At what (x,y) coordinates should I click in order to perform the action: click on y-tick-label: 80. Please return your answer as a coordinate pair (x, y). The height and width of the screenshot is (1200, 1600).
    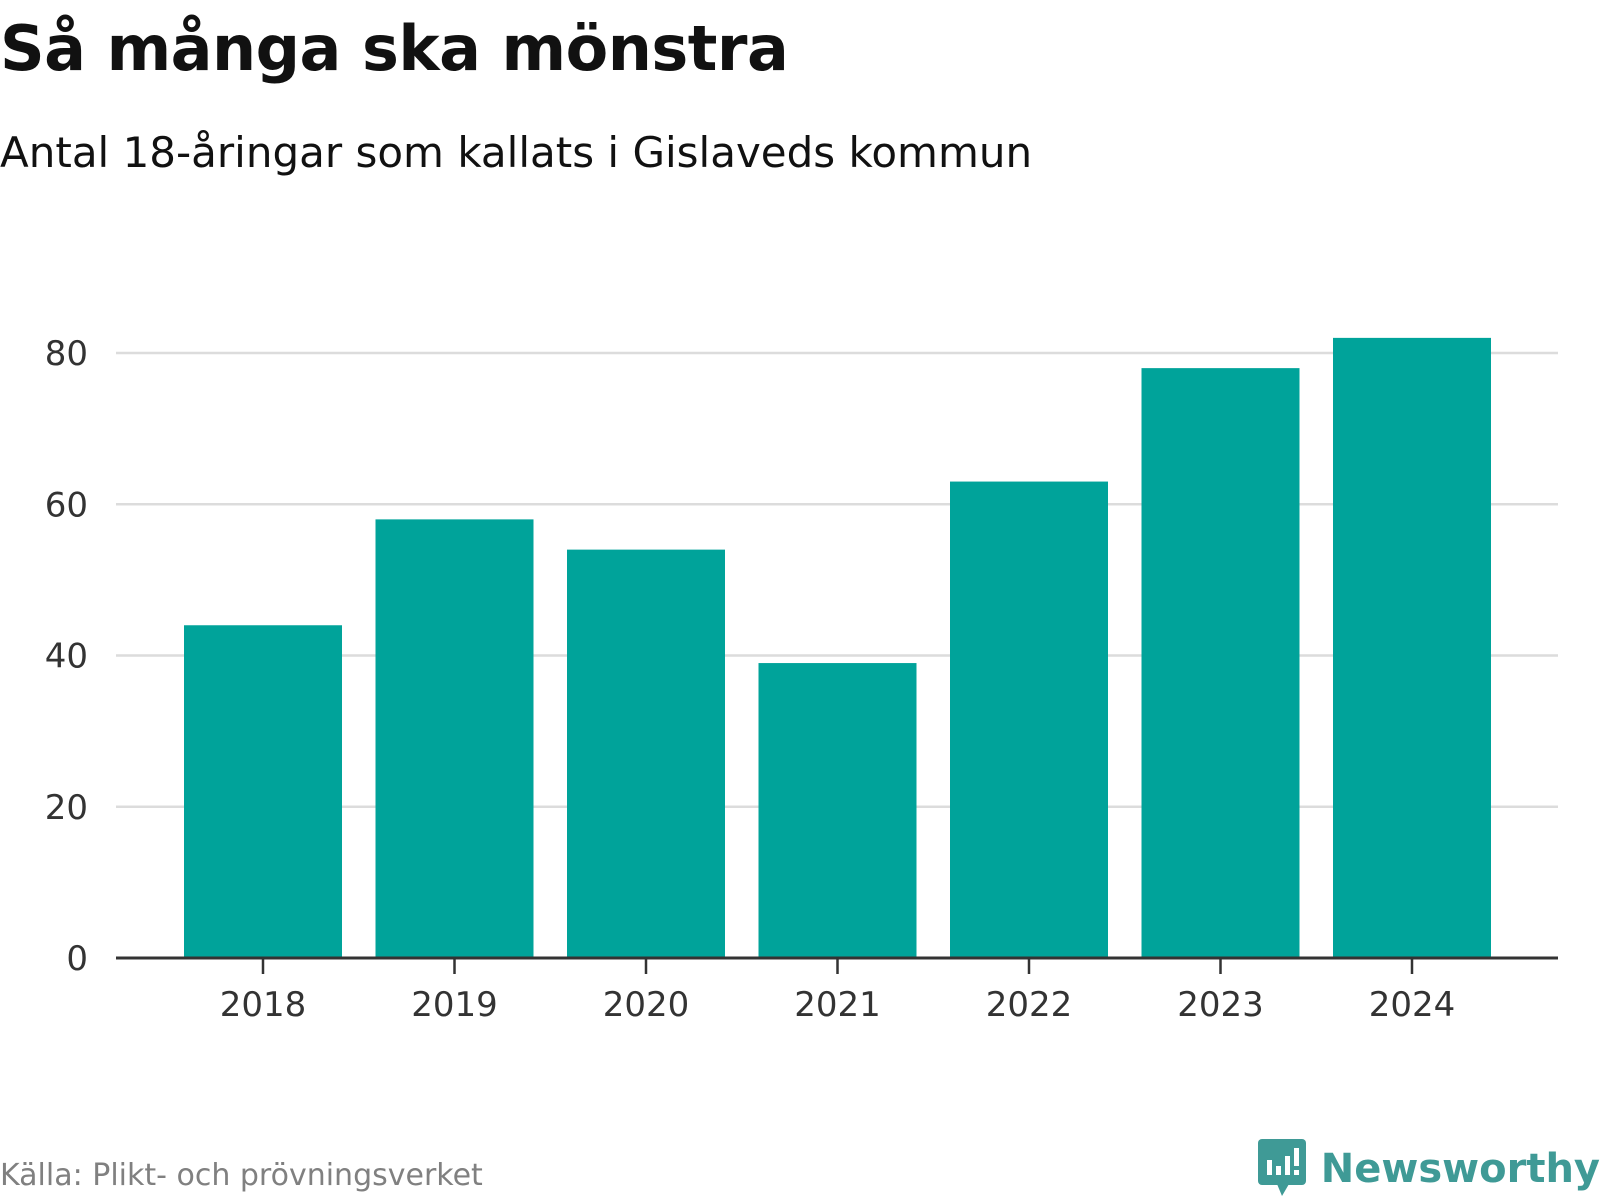
    Looking at the image, I should click on (66, 354).